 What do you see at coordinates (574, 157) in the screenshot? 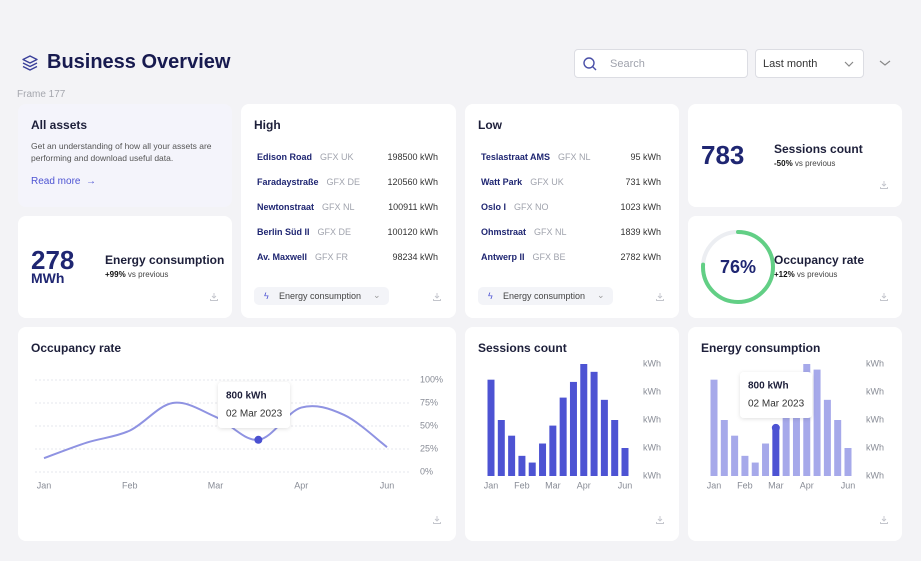
I see `asset-code: GFX NL` at bounding box center [574, 157].